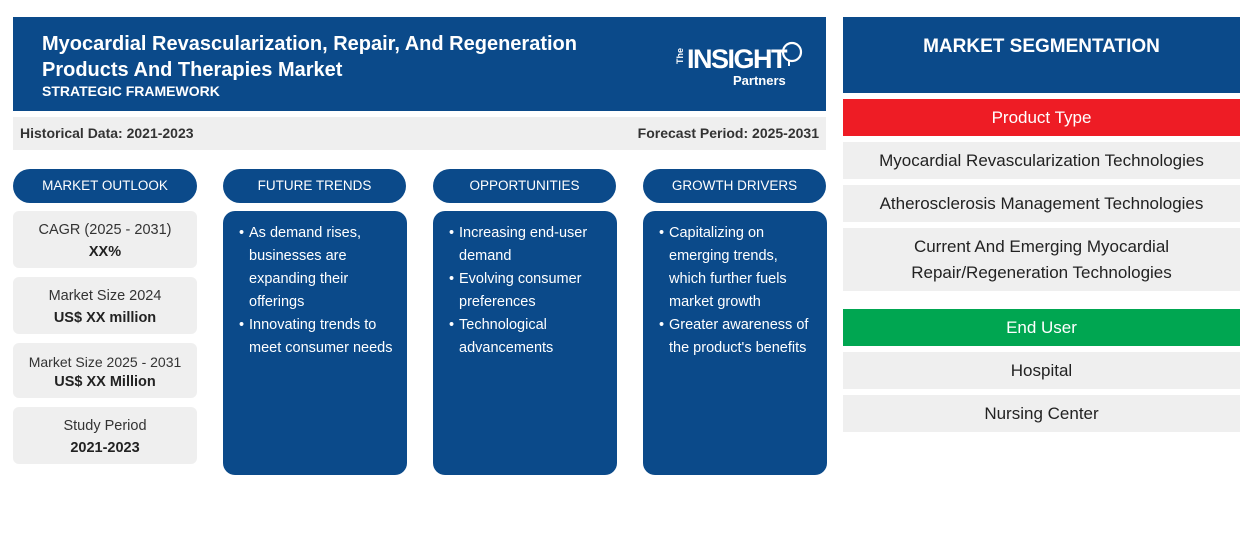  I want to click on insight-partners-logo: The INSIGHT Partners, so click(742, 66).